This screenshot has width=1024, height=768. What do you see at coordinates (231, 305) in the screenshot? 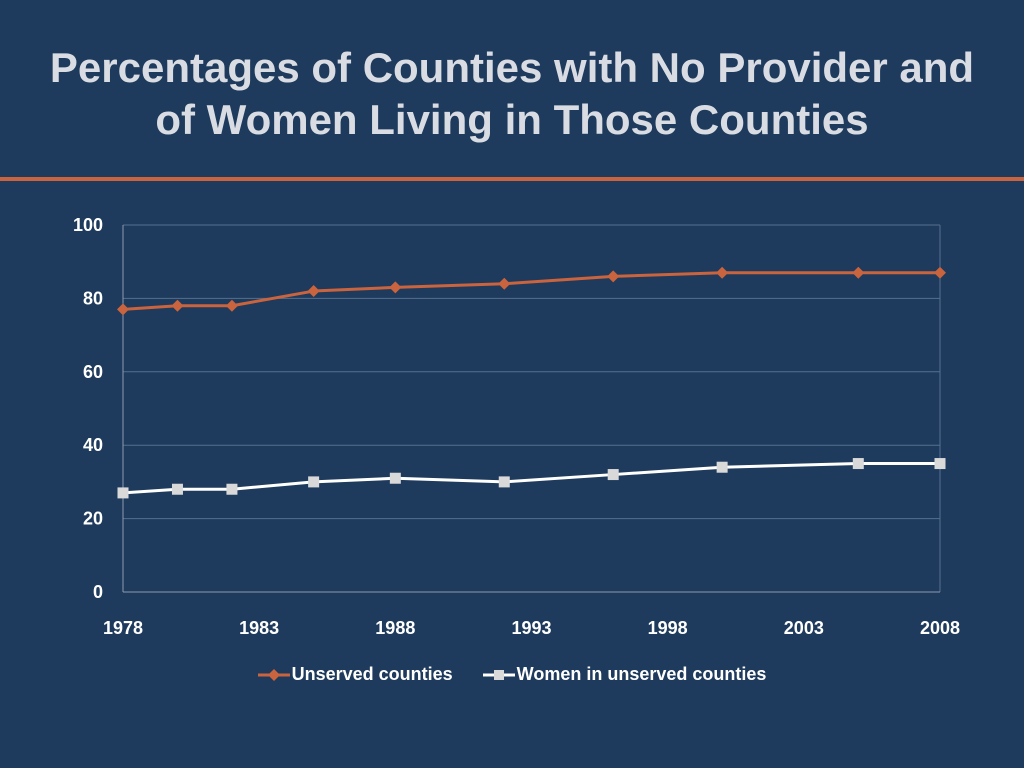
I see `data-point-unserved-1982` at bounding box center [231, 305].